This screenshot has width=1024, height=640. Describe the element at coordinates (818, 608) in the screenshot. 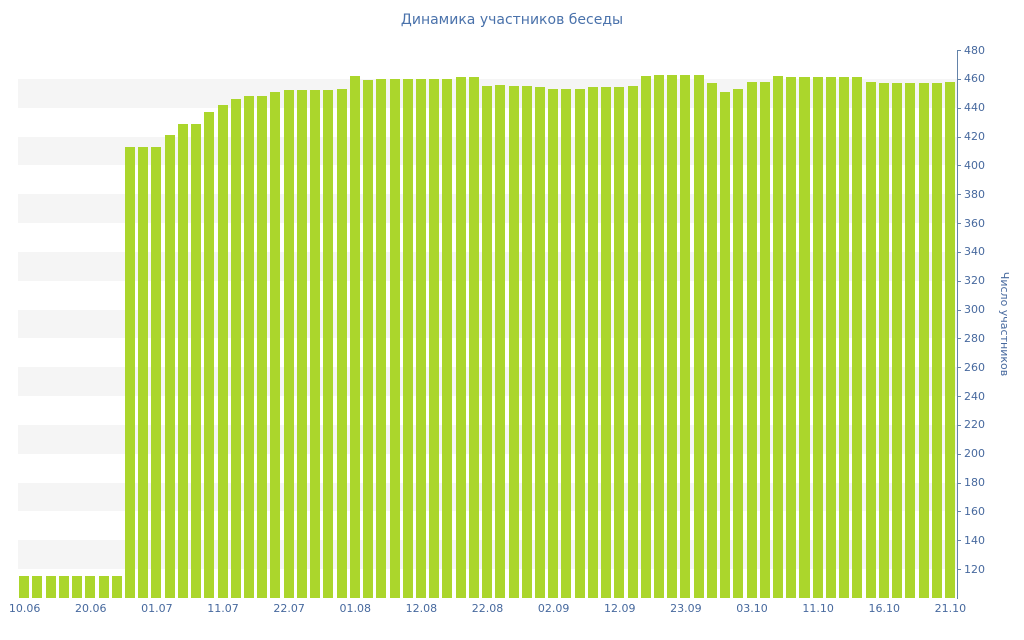

I see `x-tick-label: 11.10` at that location.